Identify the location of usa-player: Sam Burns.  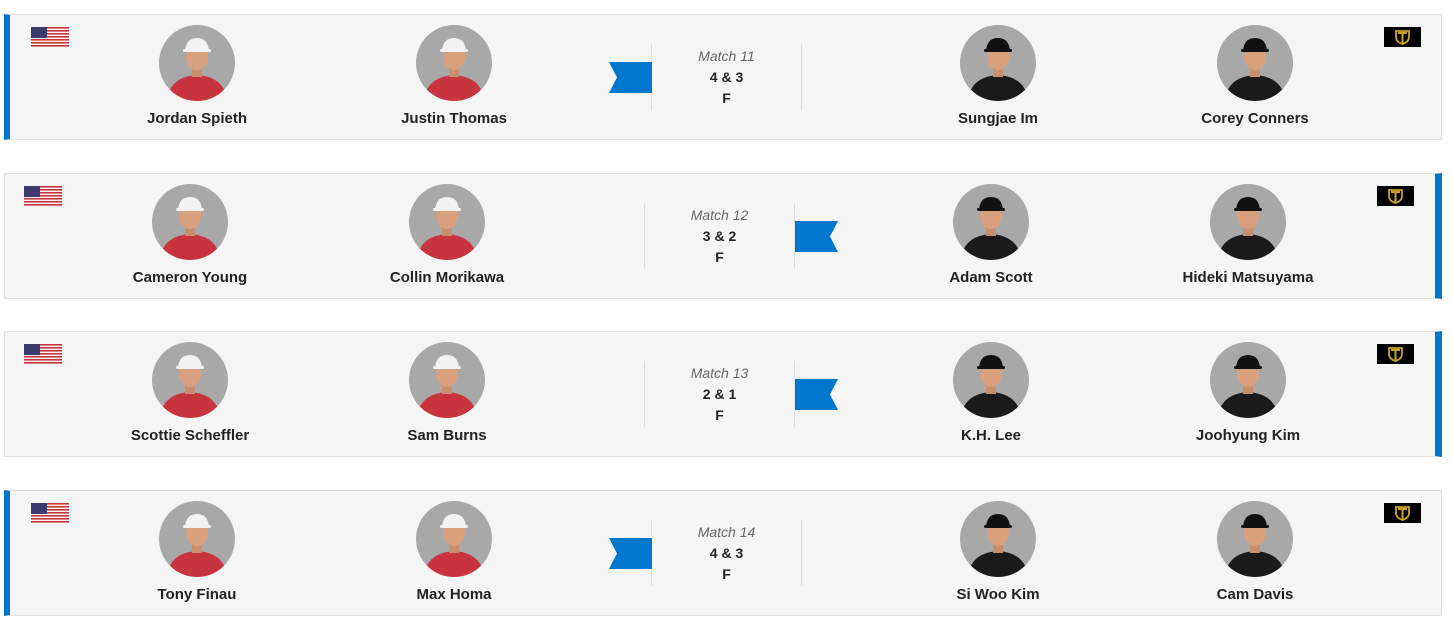
(447, 393).